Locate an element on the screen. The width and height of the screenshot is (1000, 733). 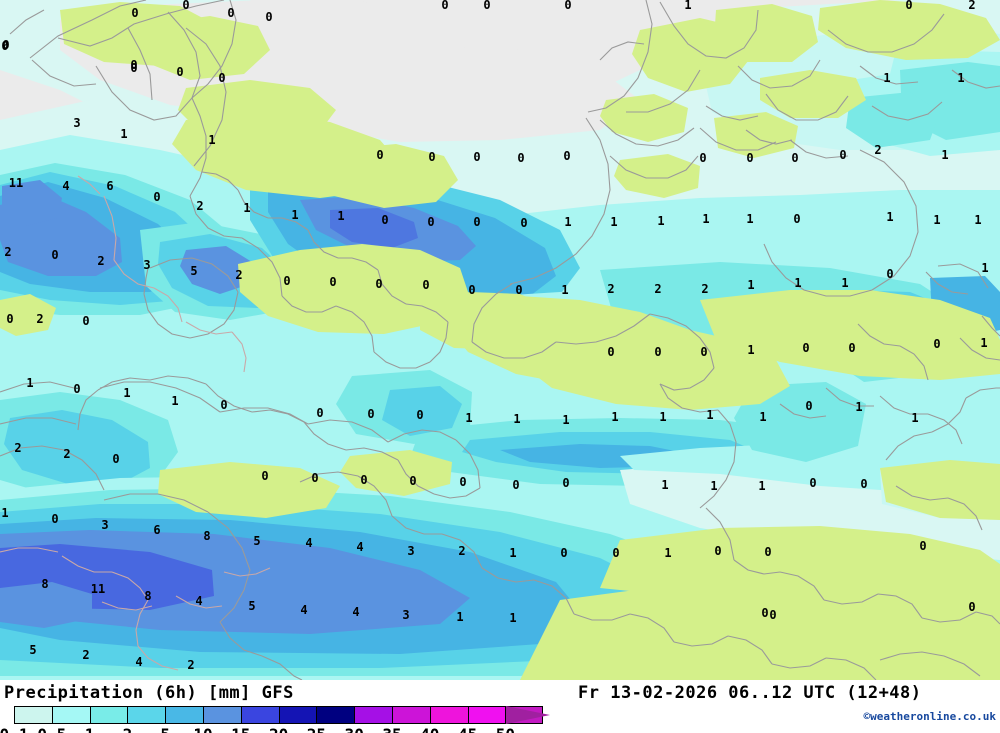
colorbar-tick-10: 10 is located at coordinates (202, 729).